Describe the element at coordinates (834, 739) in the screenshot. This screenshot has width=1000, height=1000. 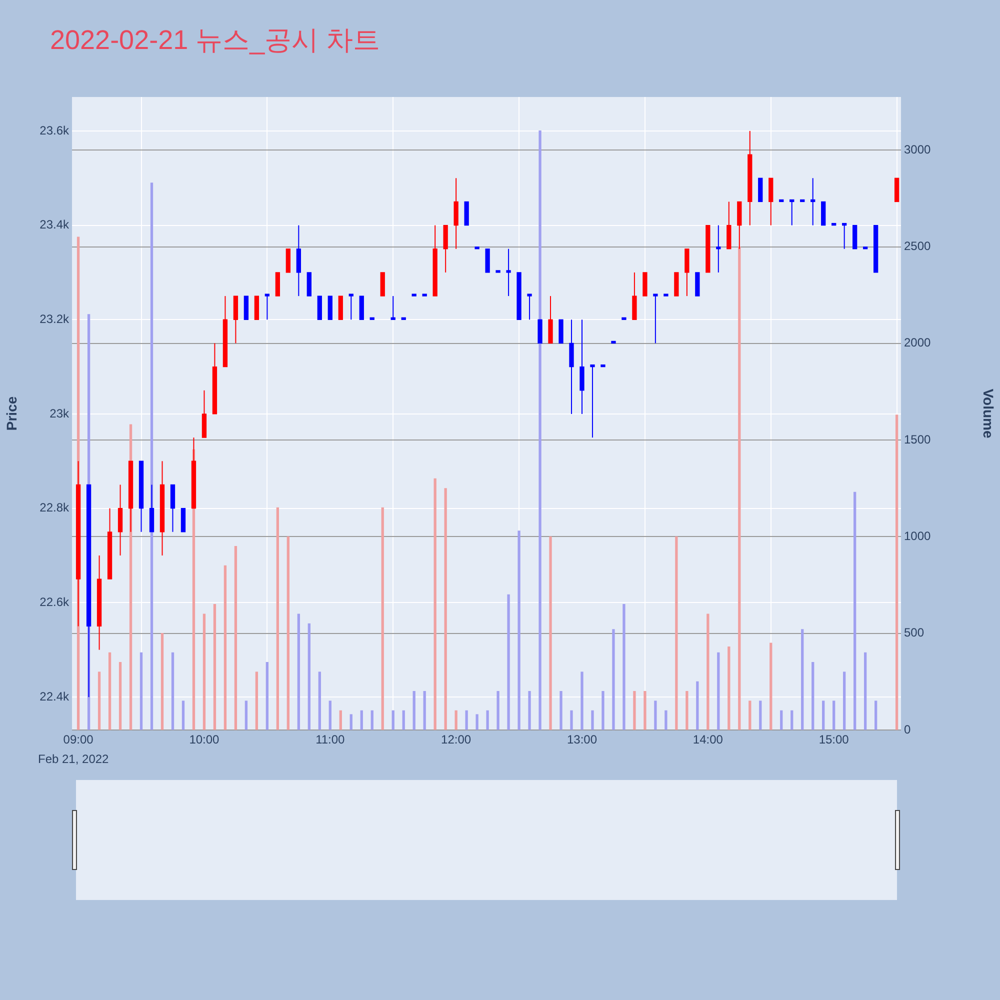
I see `x-tick-label: 15:00` at that location.